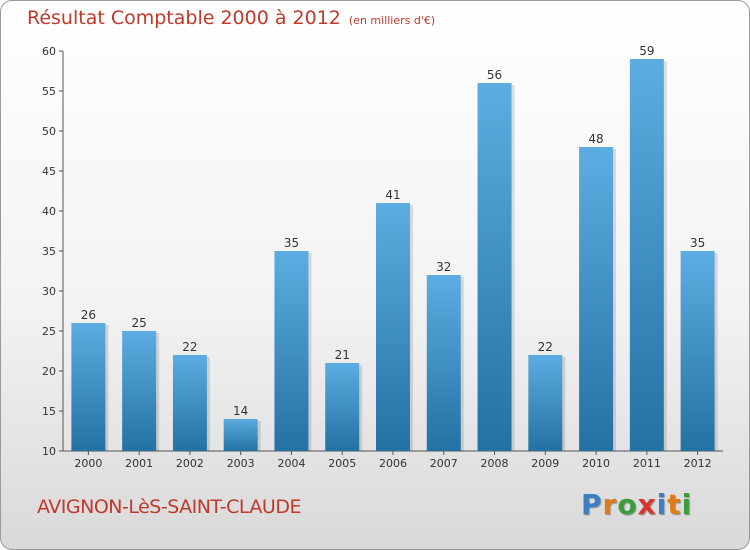  Describe the element at coordinates (240, 435) in the screenshot. I see `bar-2003` at that location.